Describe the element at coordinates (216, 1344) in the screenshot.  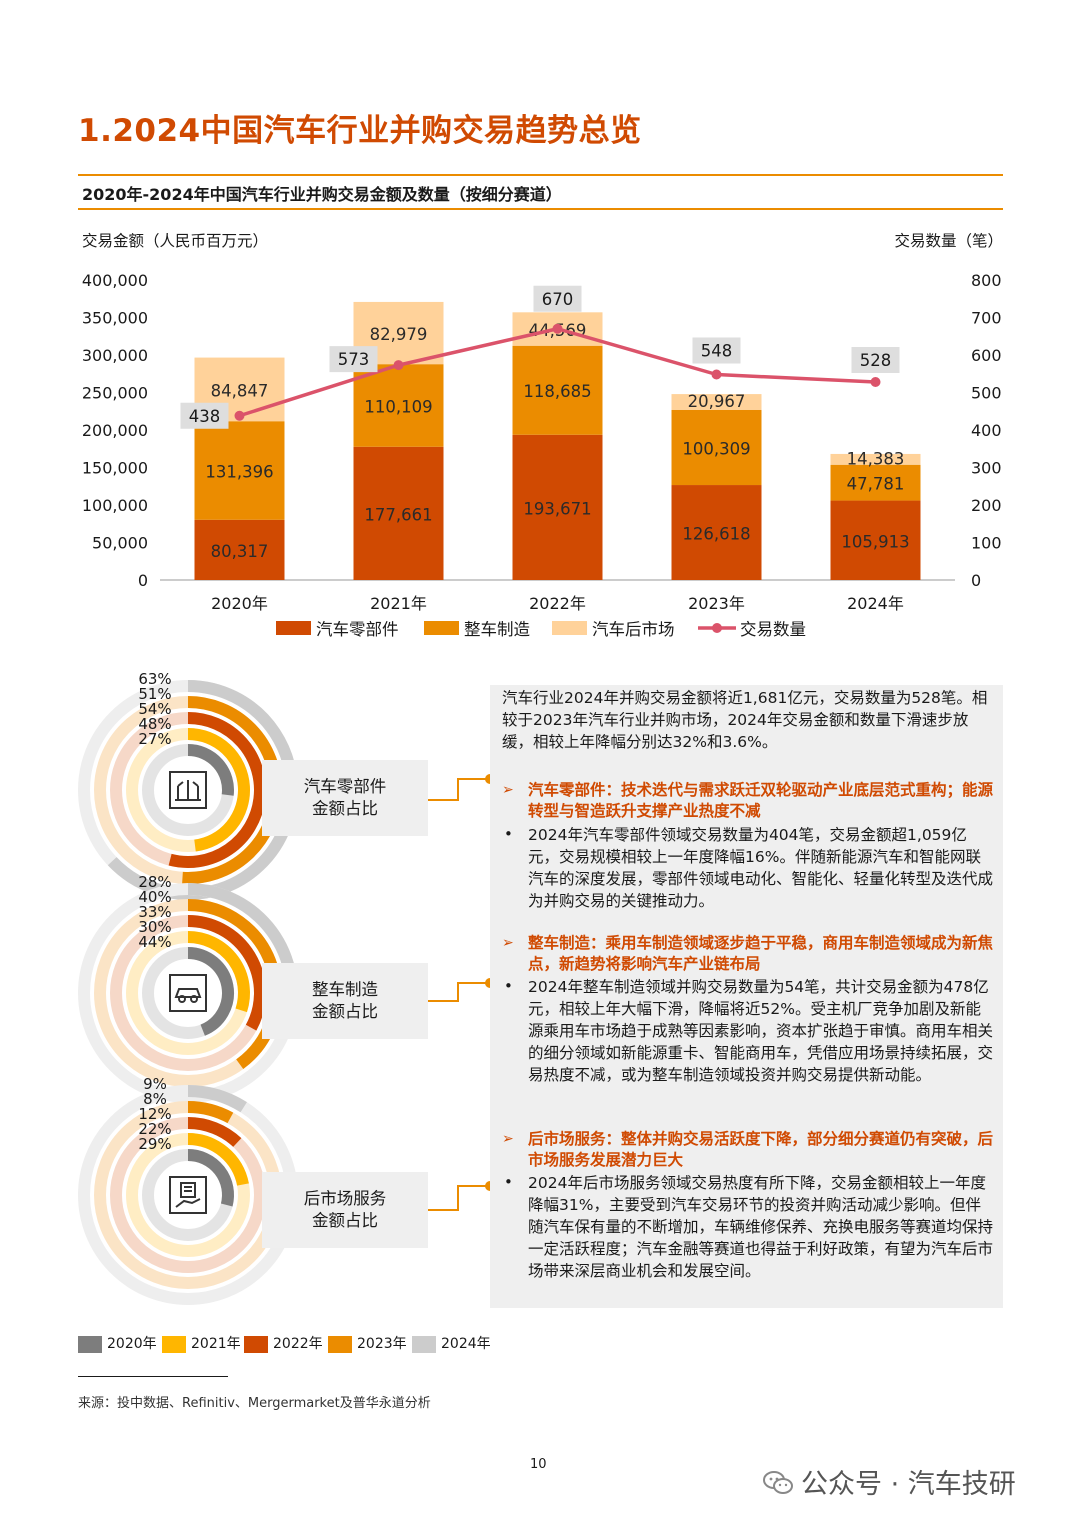
I see `year-legend-label: 2021年` at that location.